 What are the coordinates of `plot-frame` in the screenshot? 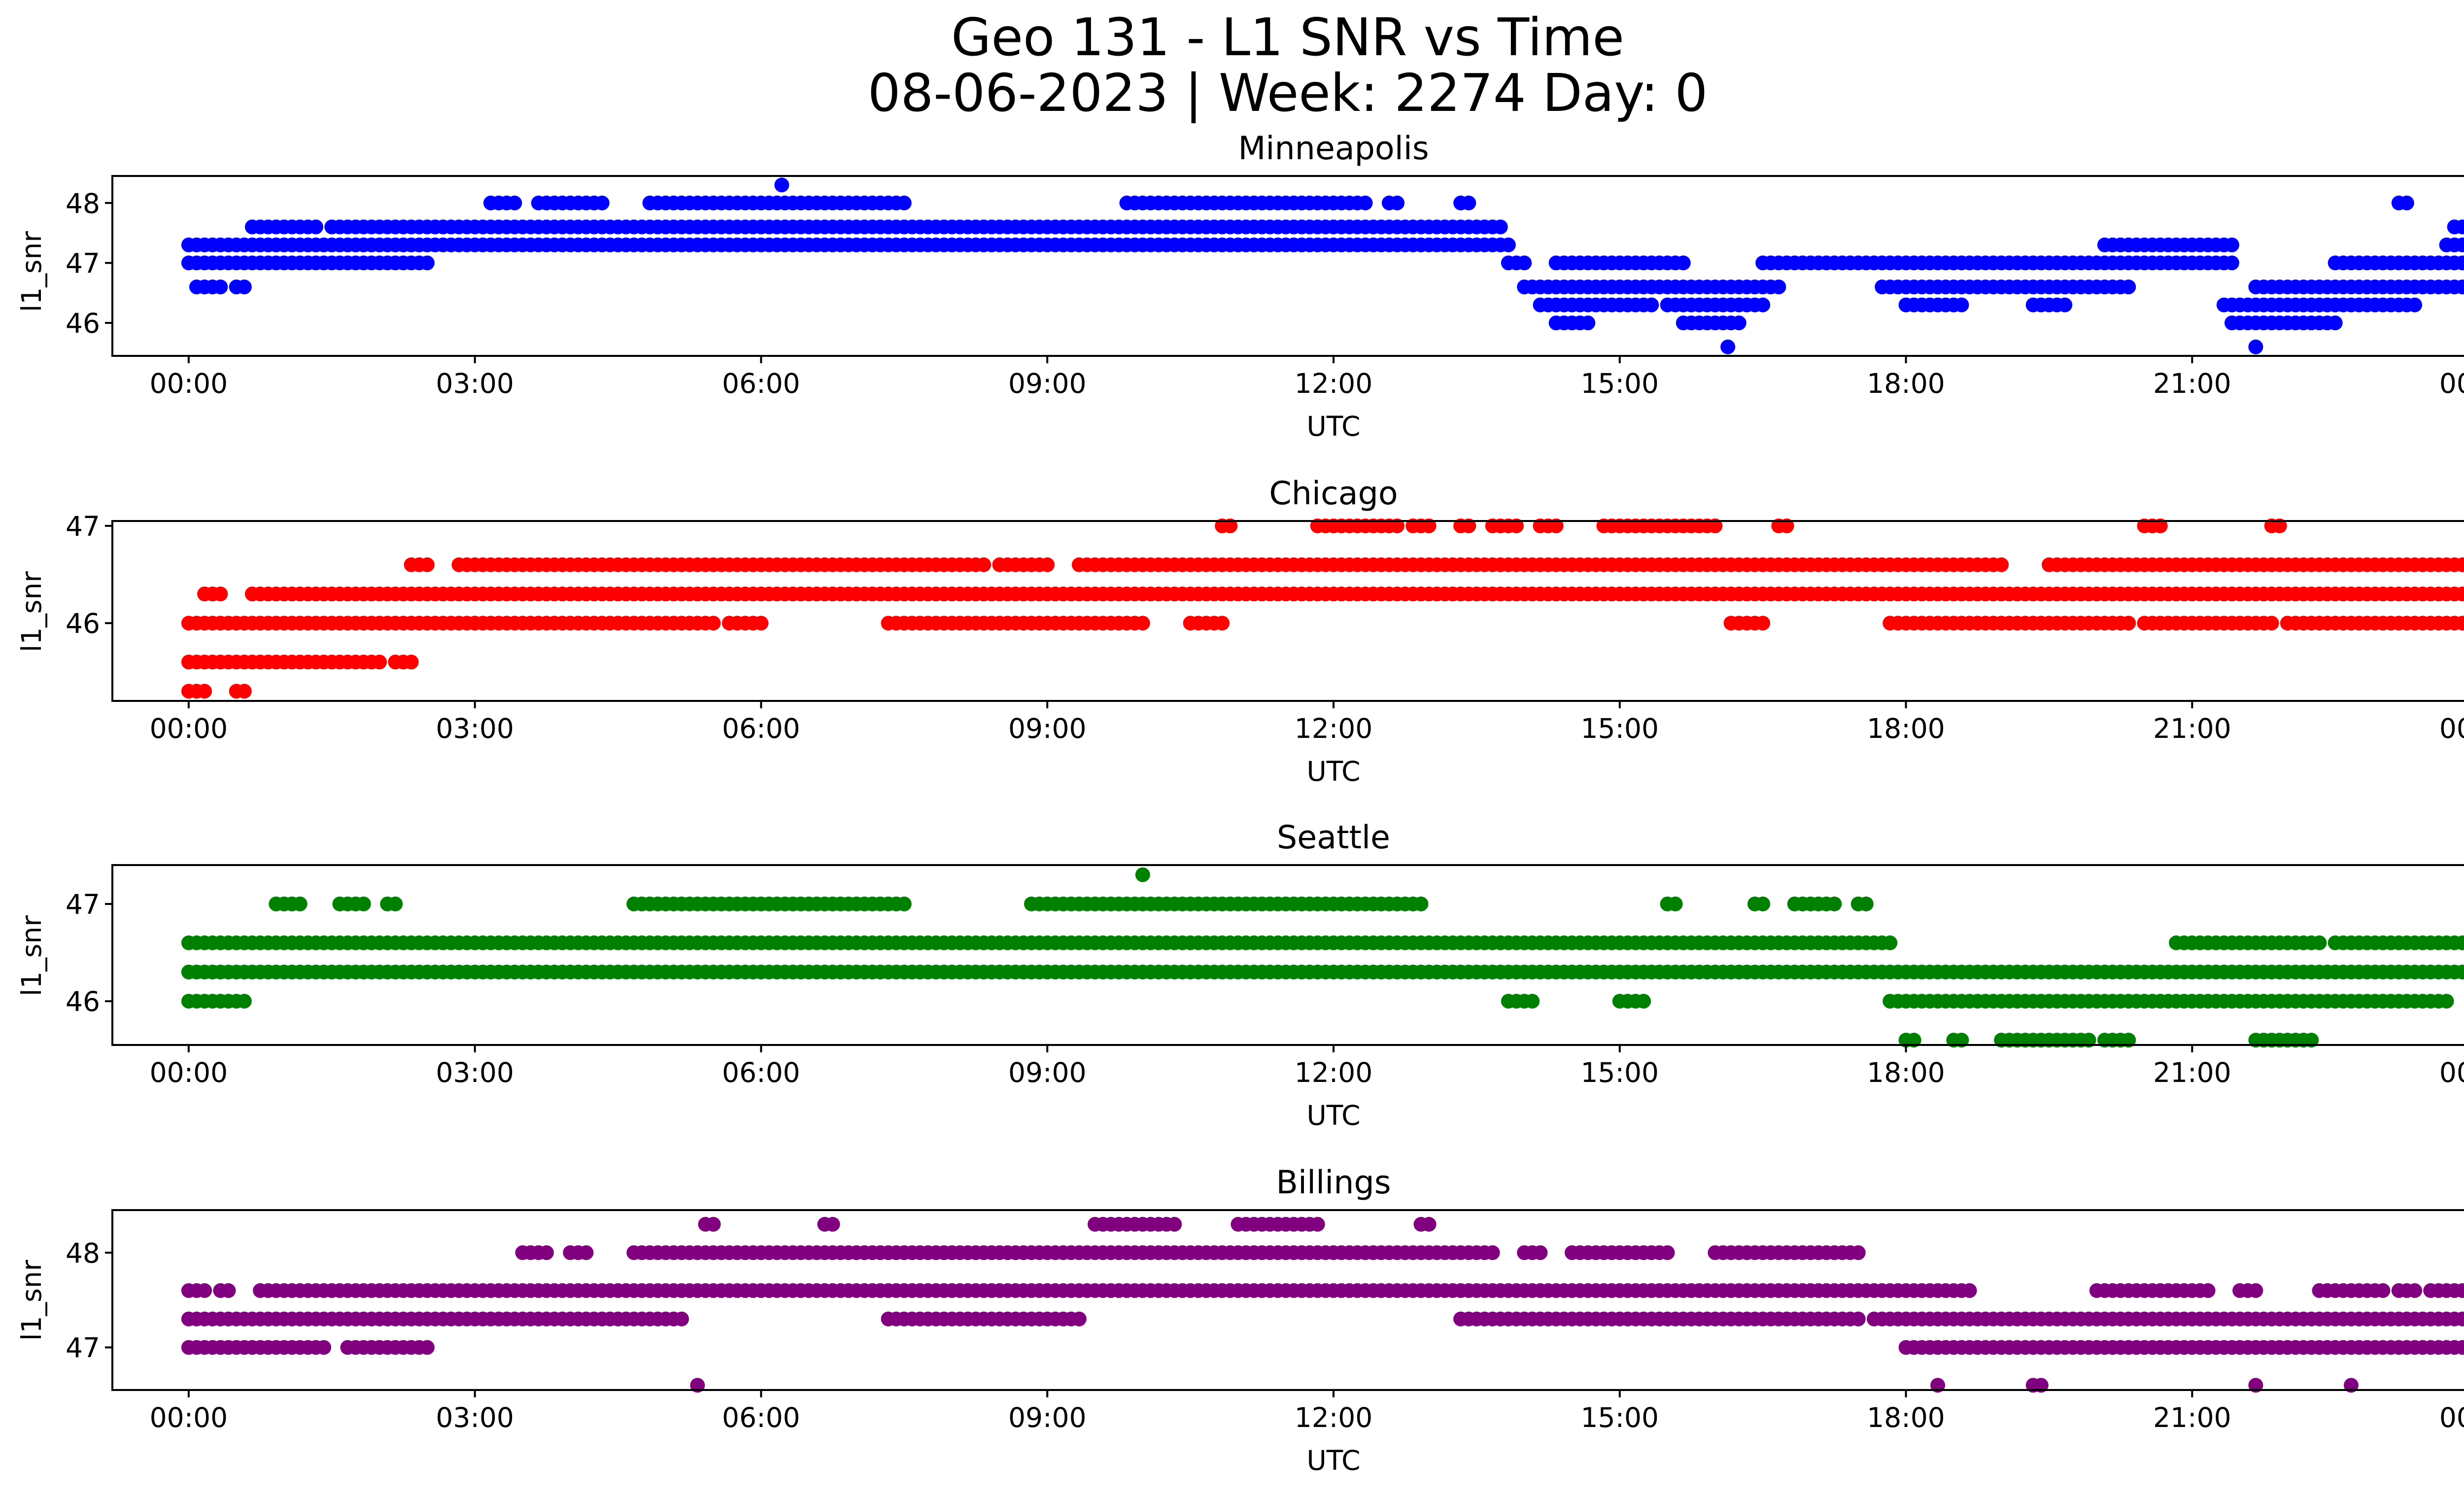 It's located at (1287, 1300).